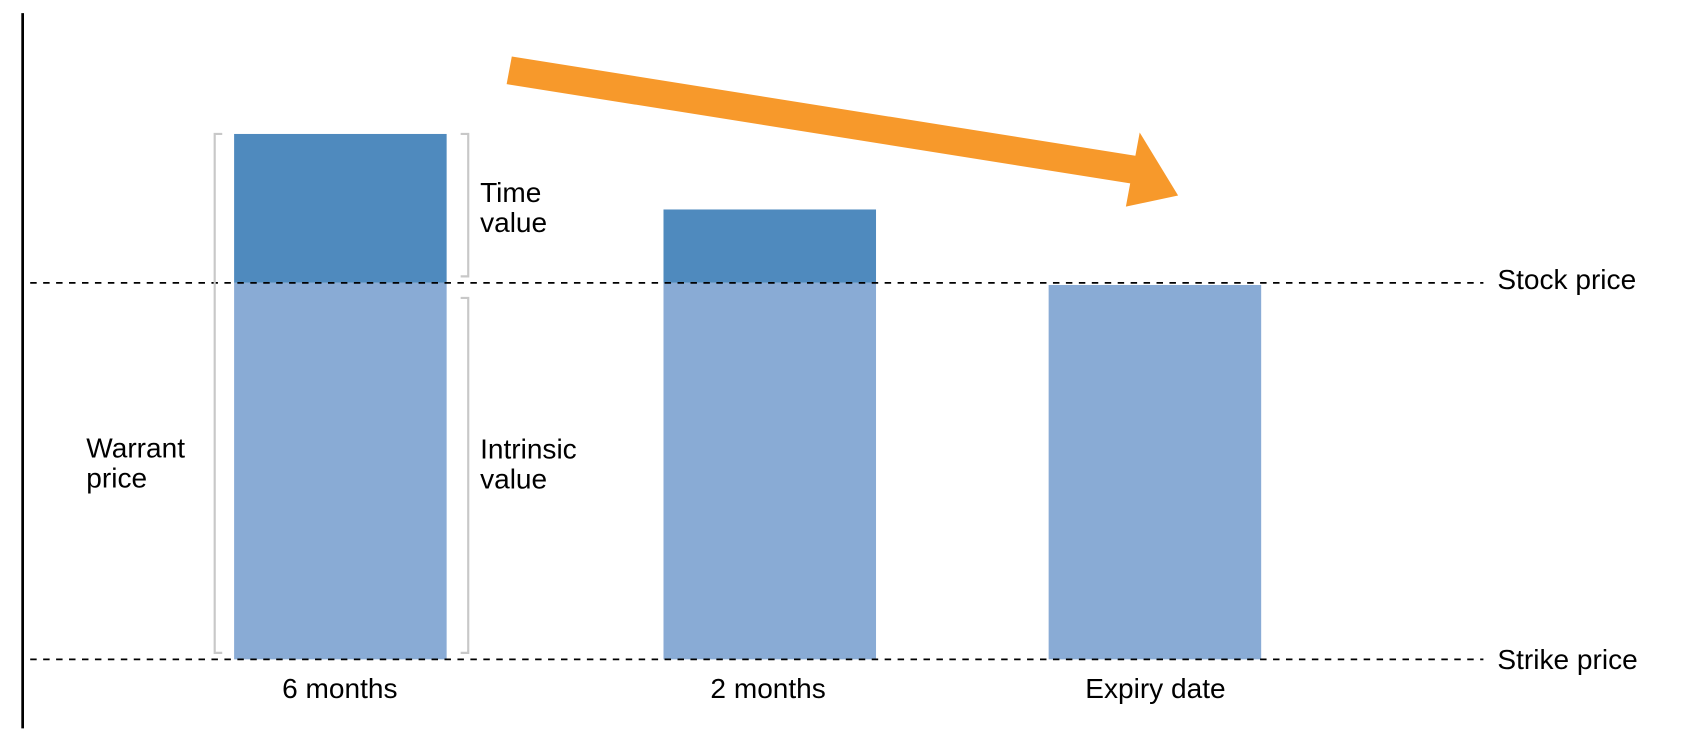  I want to click on bar-label: 2 months, so click(767, 688).